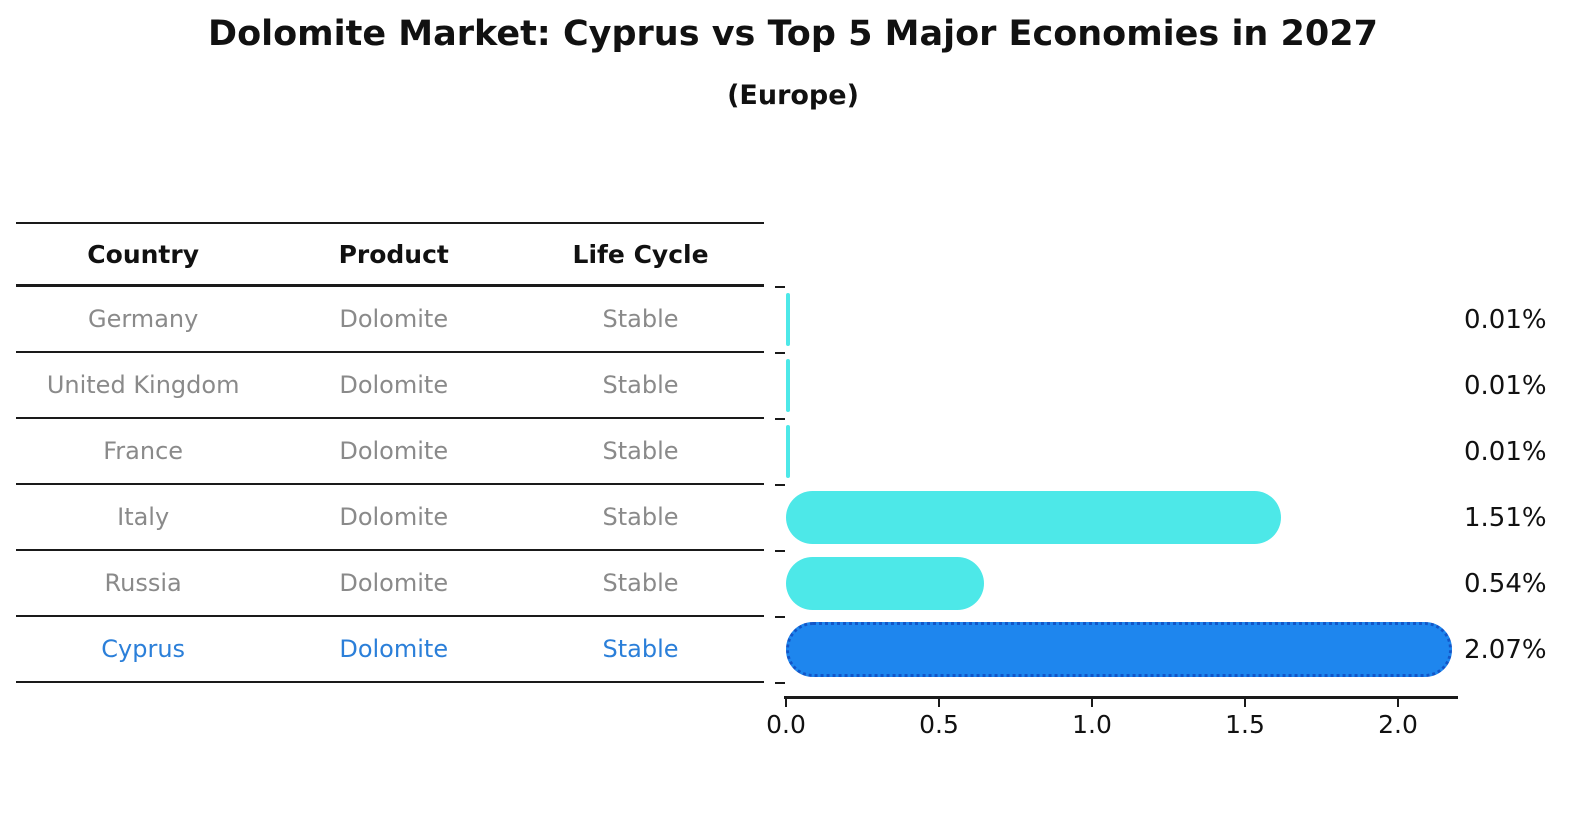 This screenshot has height=823, width=1586. What do you see at coordinates (1505, 518) in the screenshot?
I see `value-label-italy: 1.51%` at bounding box center [1505, 518].